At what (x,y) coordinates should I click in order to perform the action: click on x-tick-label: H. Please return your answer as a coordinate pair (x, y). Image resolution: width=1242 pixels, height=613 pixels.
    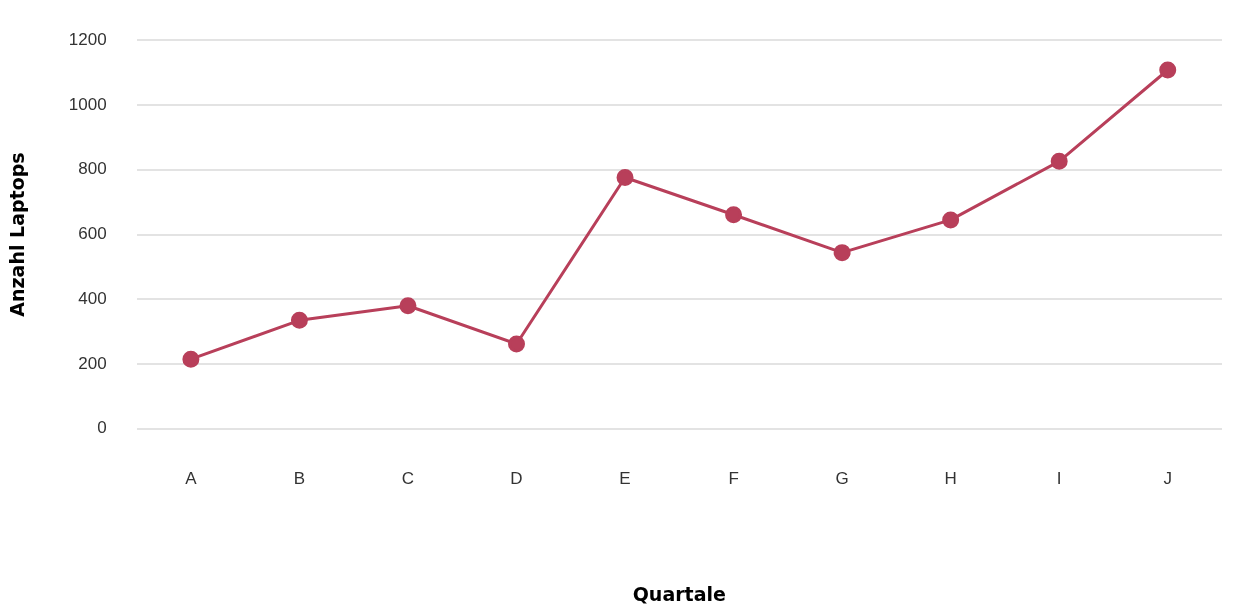
    Looking at the image, I should click on (950, 478).